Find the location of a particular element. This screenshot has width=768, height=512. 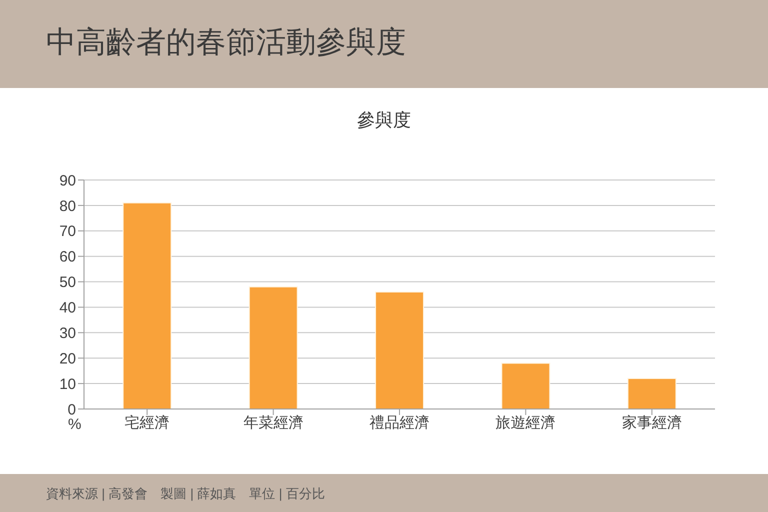

y-tick-label: 0 is located at coordinates (72, 409).